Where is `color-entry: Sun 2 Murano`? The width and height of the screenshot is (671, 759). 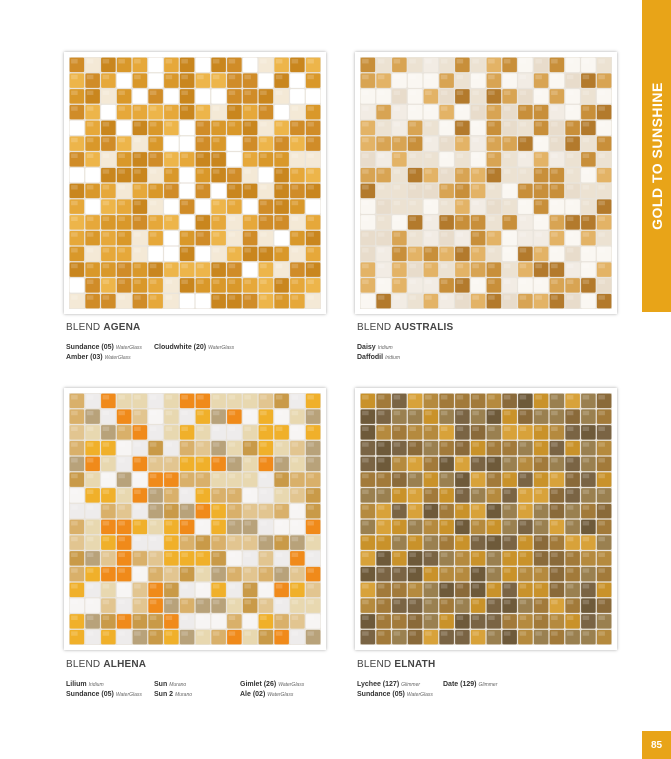 color-entry: Sun 2 Murano is located at coordinates (173, 695).